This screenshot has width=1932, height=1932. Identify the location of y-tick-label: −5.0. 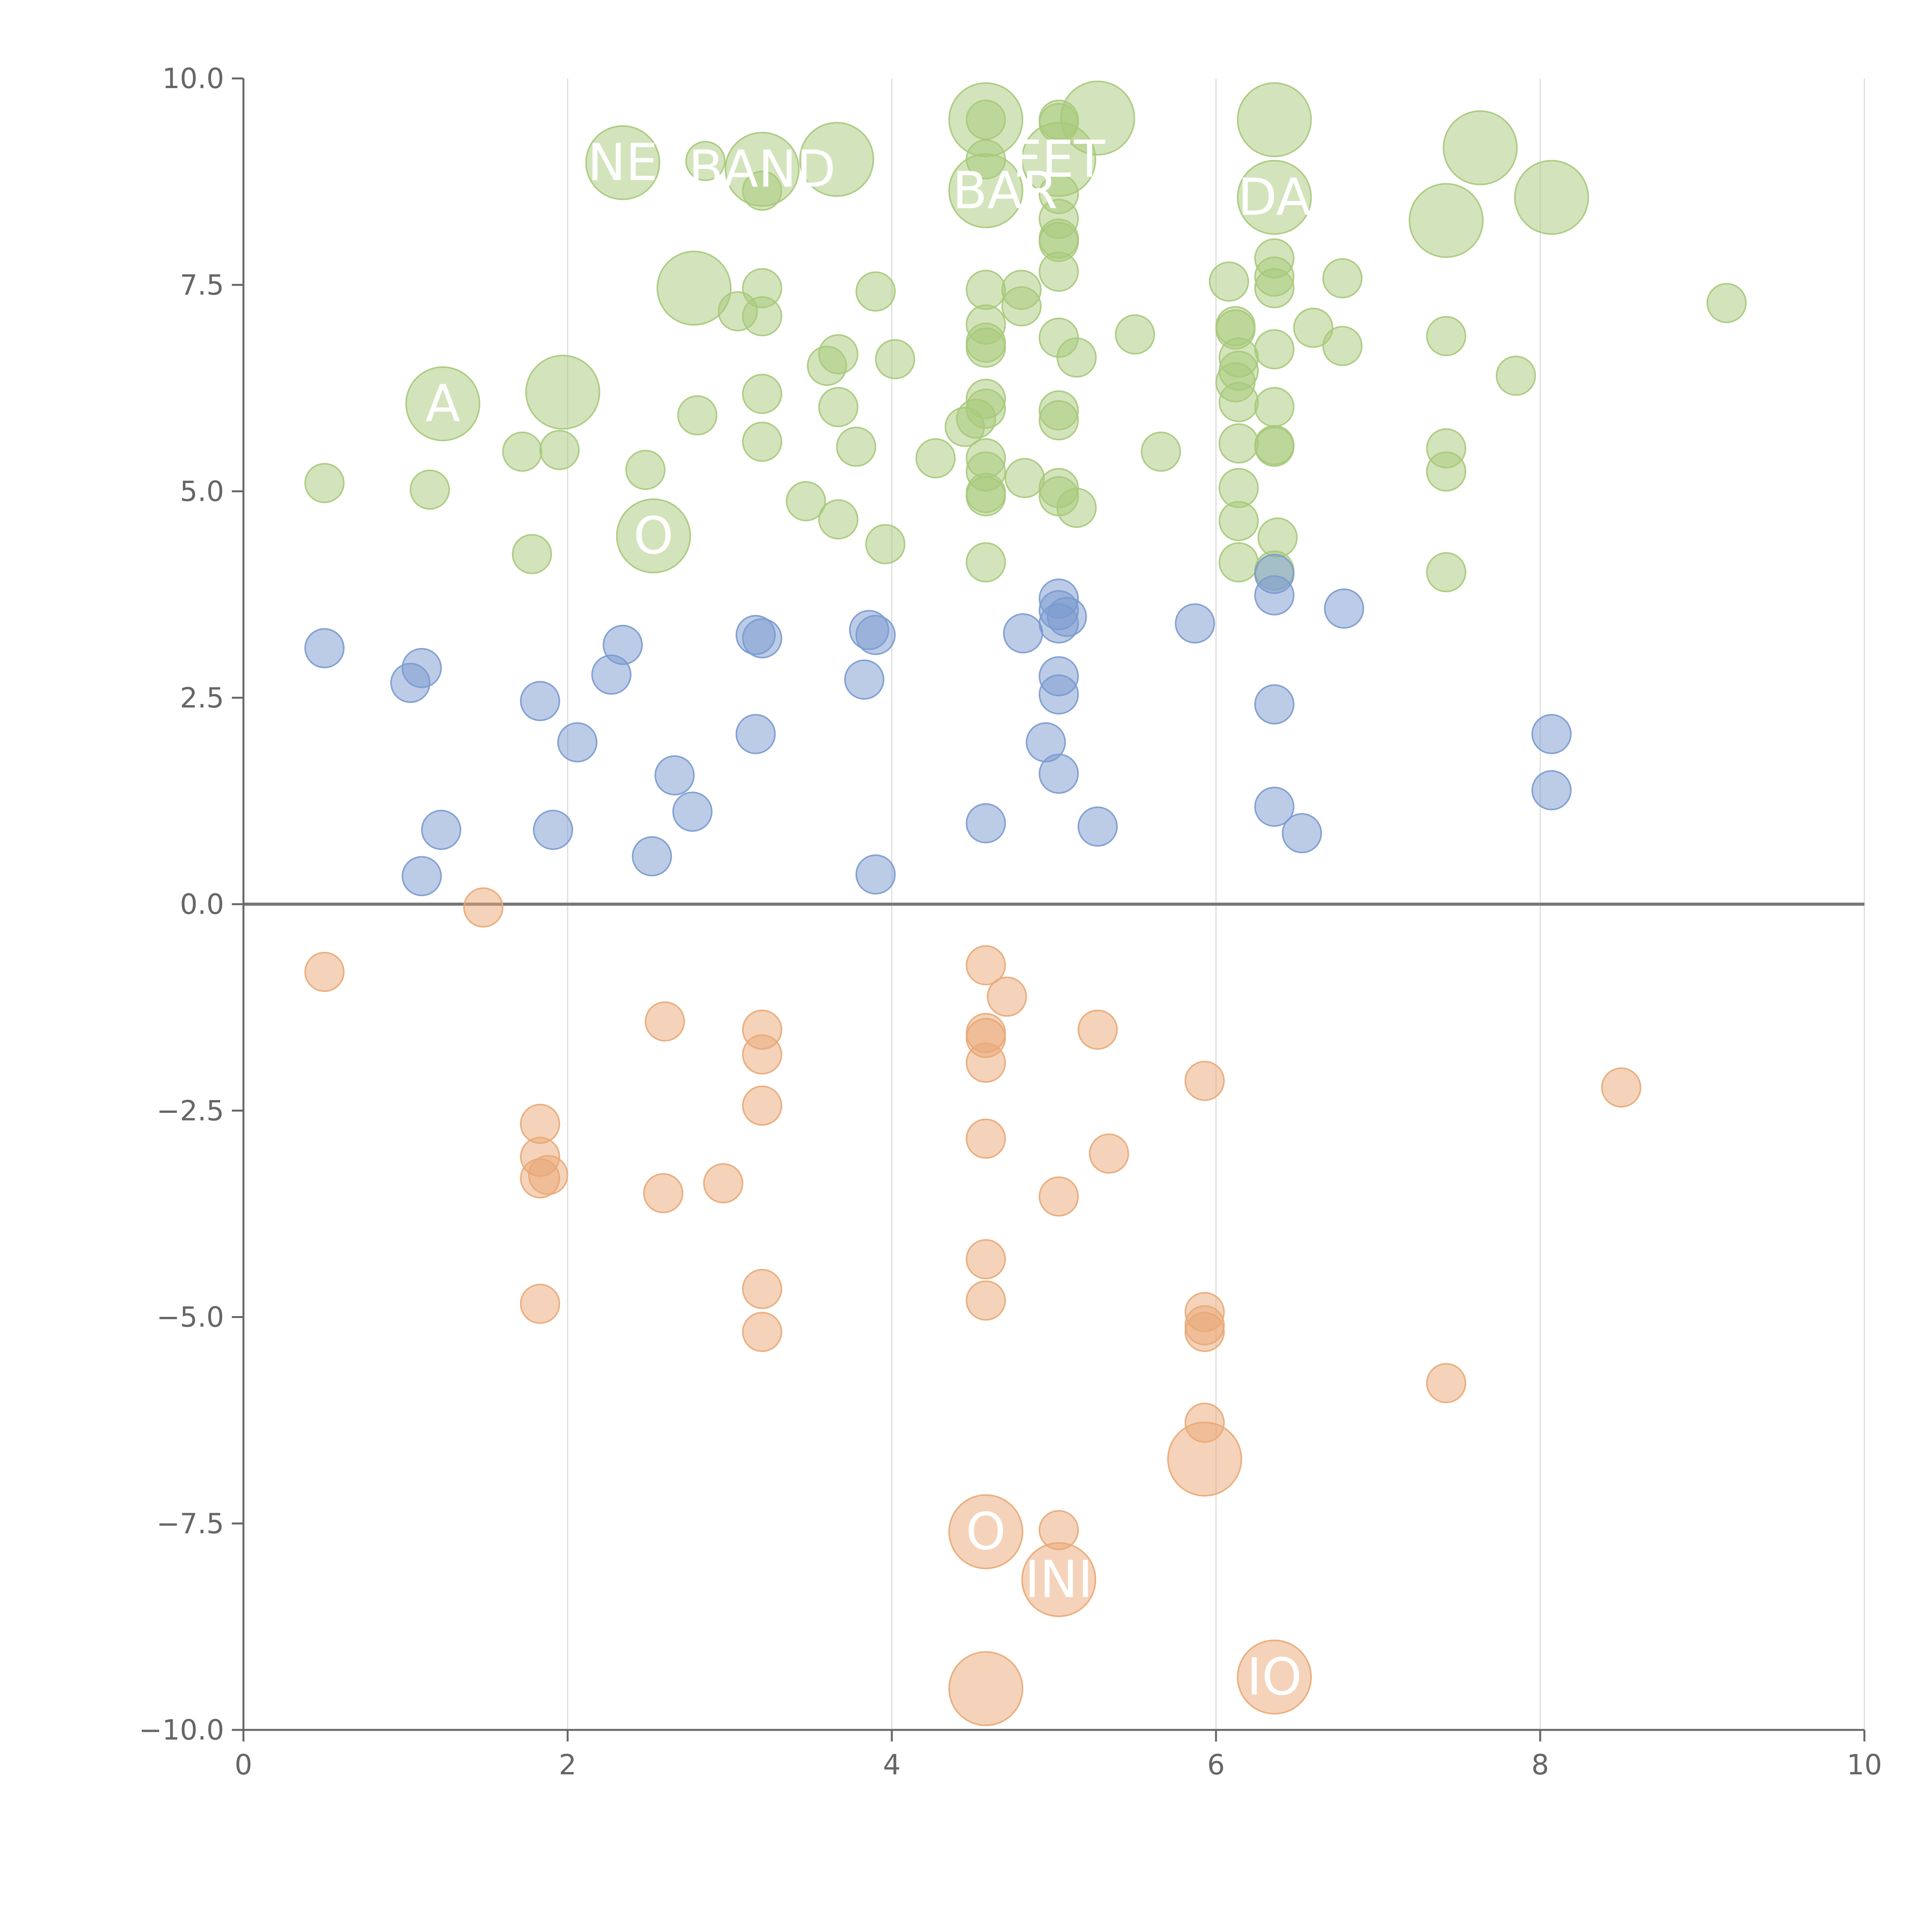
(190, 1317).